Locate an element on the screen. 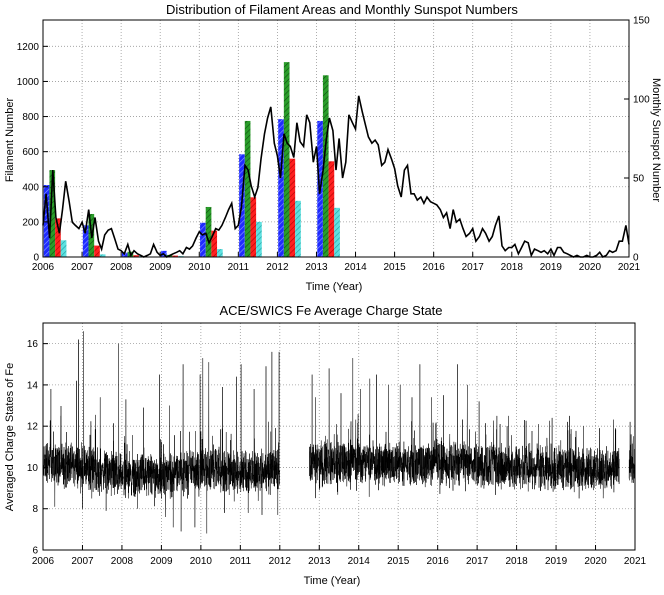 This screenshot has width=664, height=595. top-x-tick-label: 2019 is located at coordinates (551, 267).